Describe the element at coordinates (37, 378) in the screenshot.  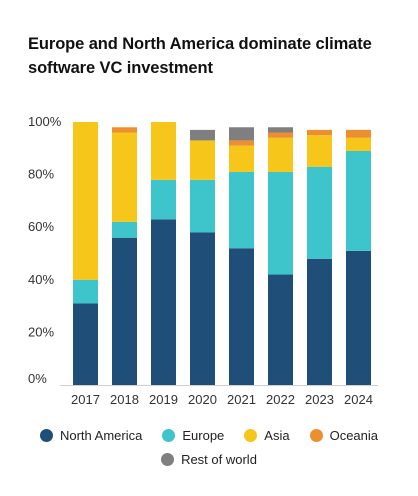
I see `y-tick-label: 0%` at that location.